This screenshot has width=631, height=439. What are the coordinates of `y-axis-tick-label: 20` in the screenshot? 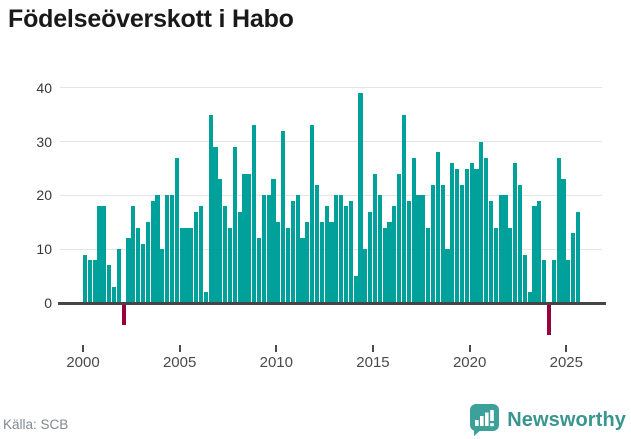 It's located at (44, 195).